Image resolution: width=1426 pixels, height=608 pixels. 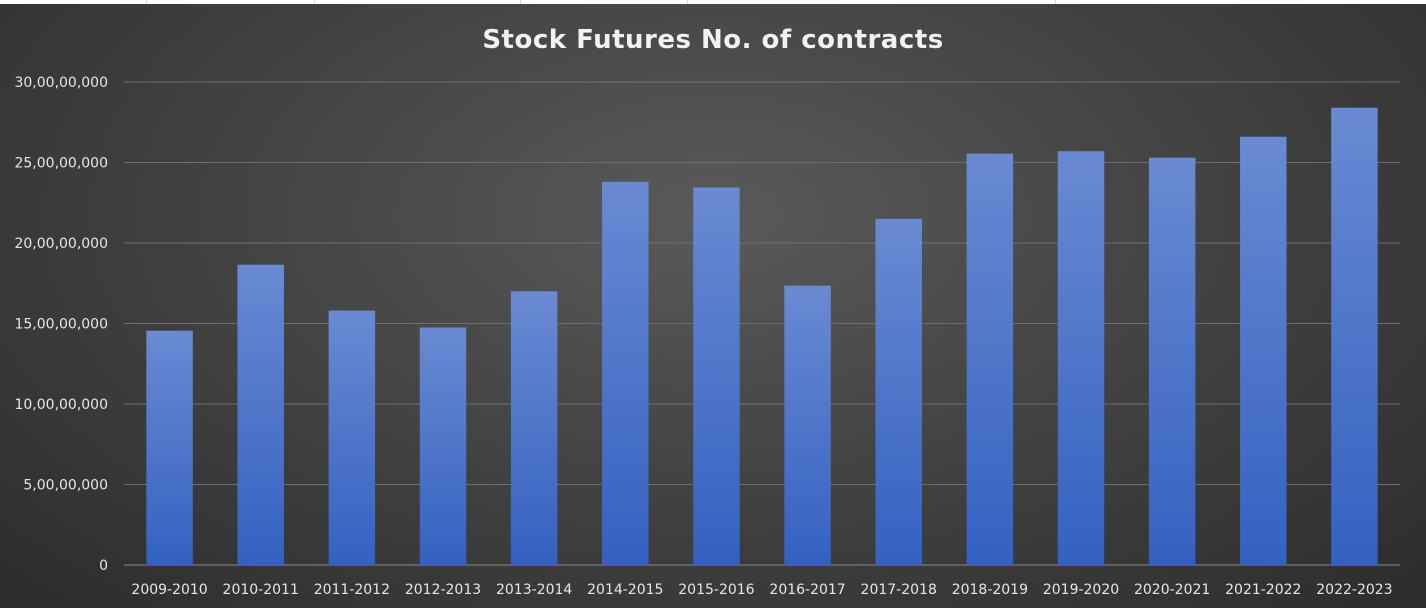 I want to click on y-tick-label: 5,00,00,000, so click(x=65, y=486).